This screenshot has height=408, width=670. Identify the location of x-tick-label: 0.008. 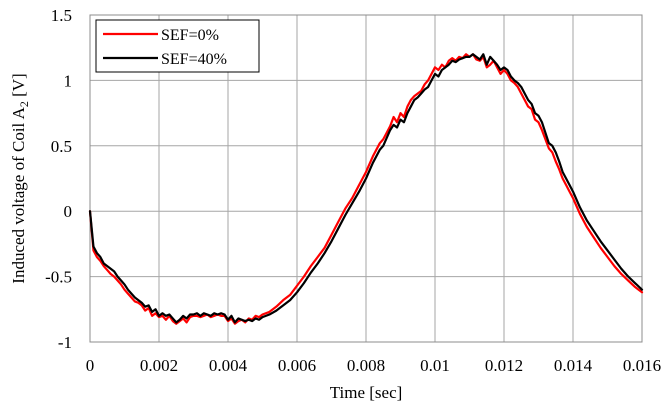
(366, 365).